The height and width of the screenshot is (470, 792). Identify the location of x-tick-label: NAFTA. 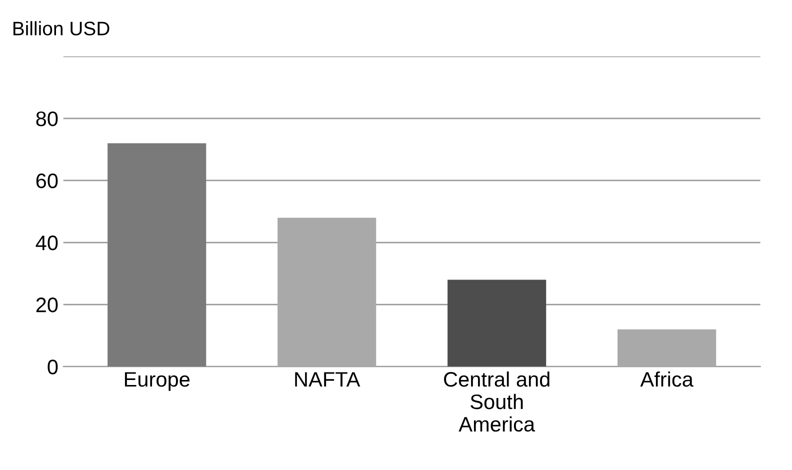
(327, 379).